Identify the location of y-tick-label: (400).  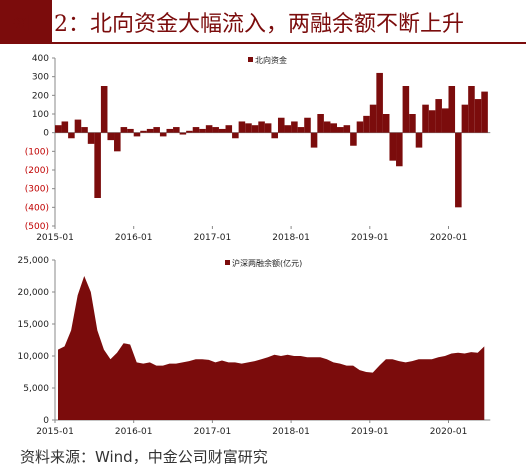
(37, 208).